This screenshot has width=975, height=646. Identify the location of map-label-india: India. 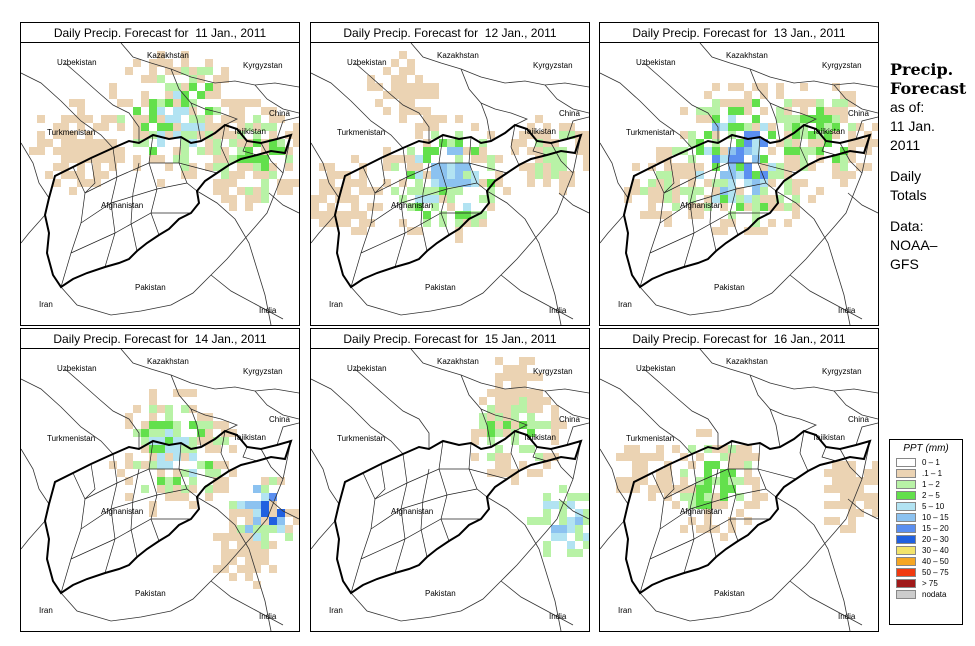
(558, 616).